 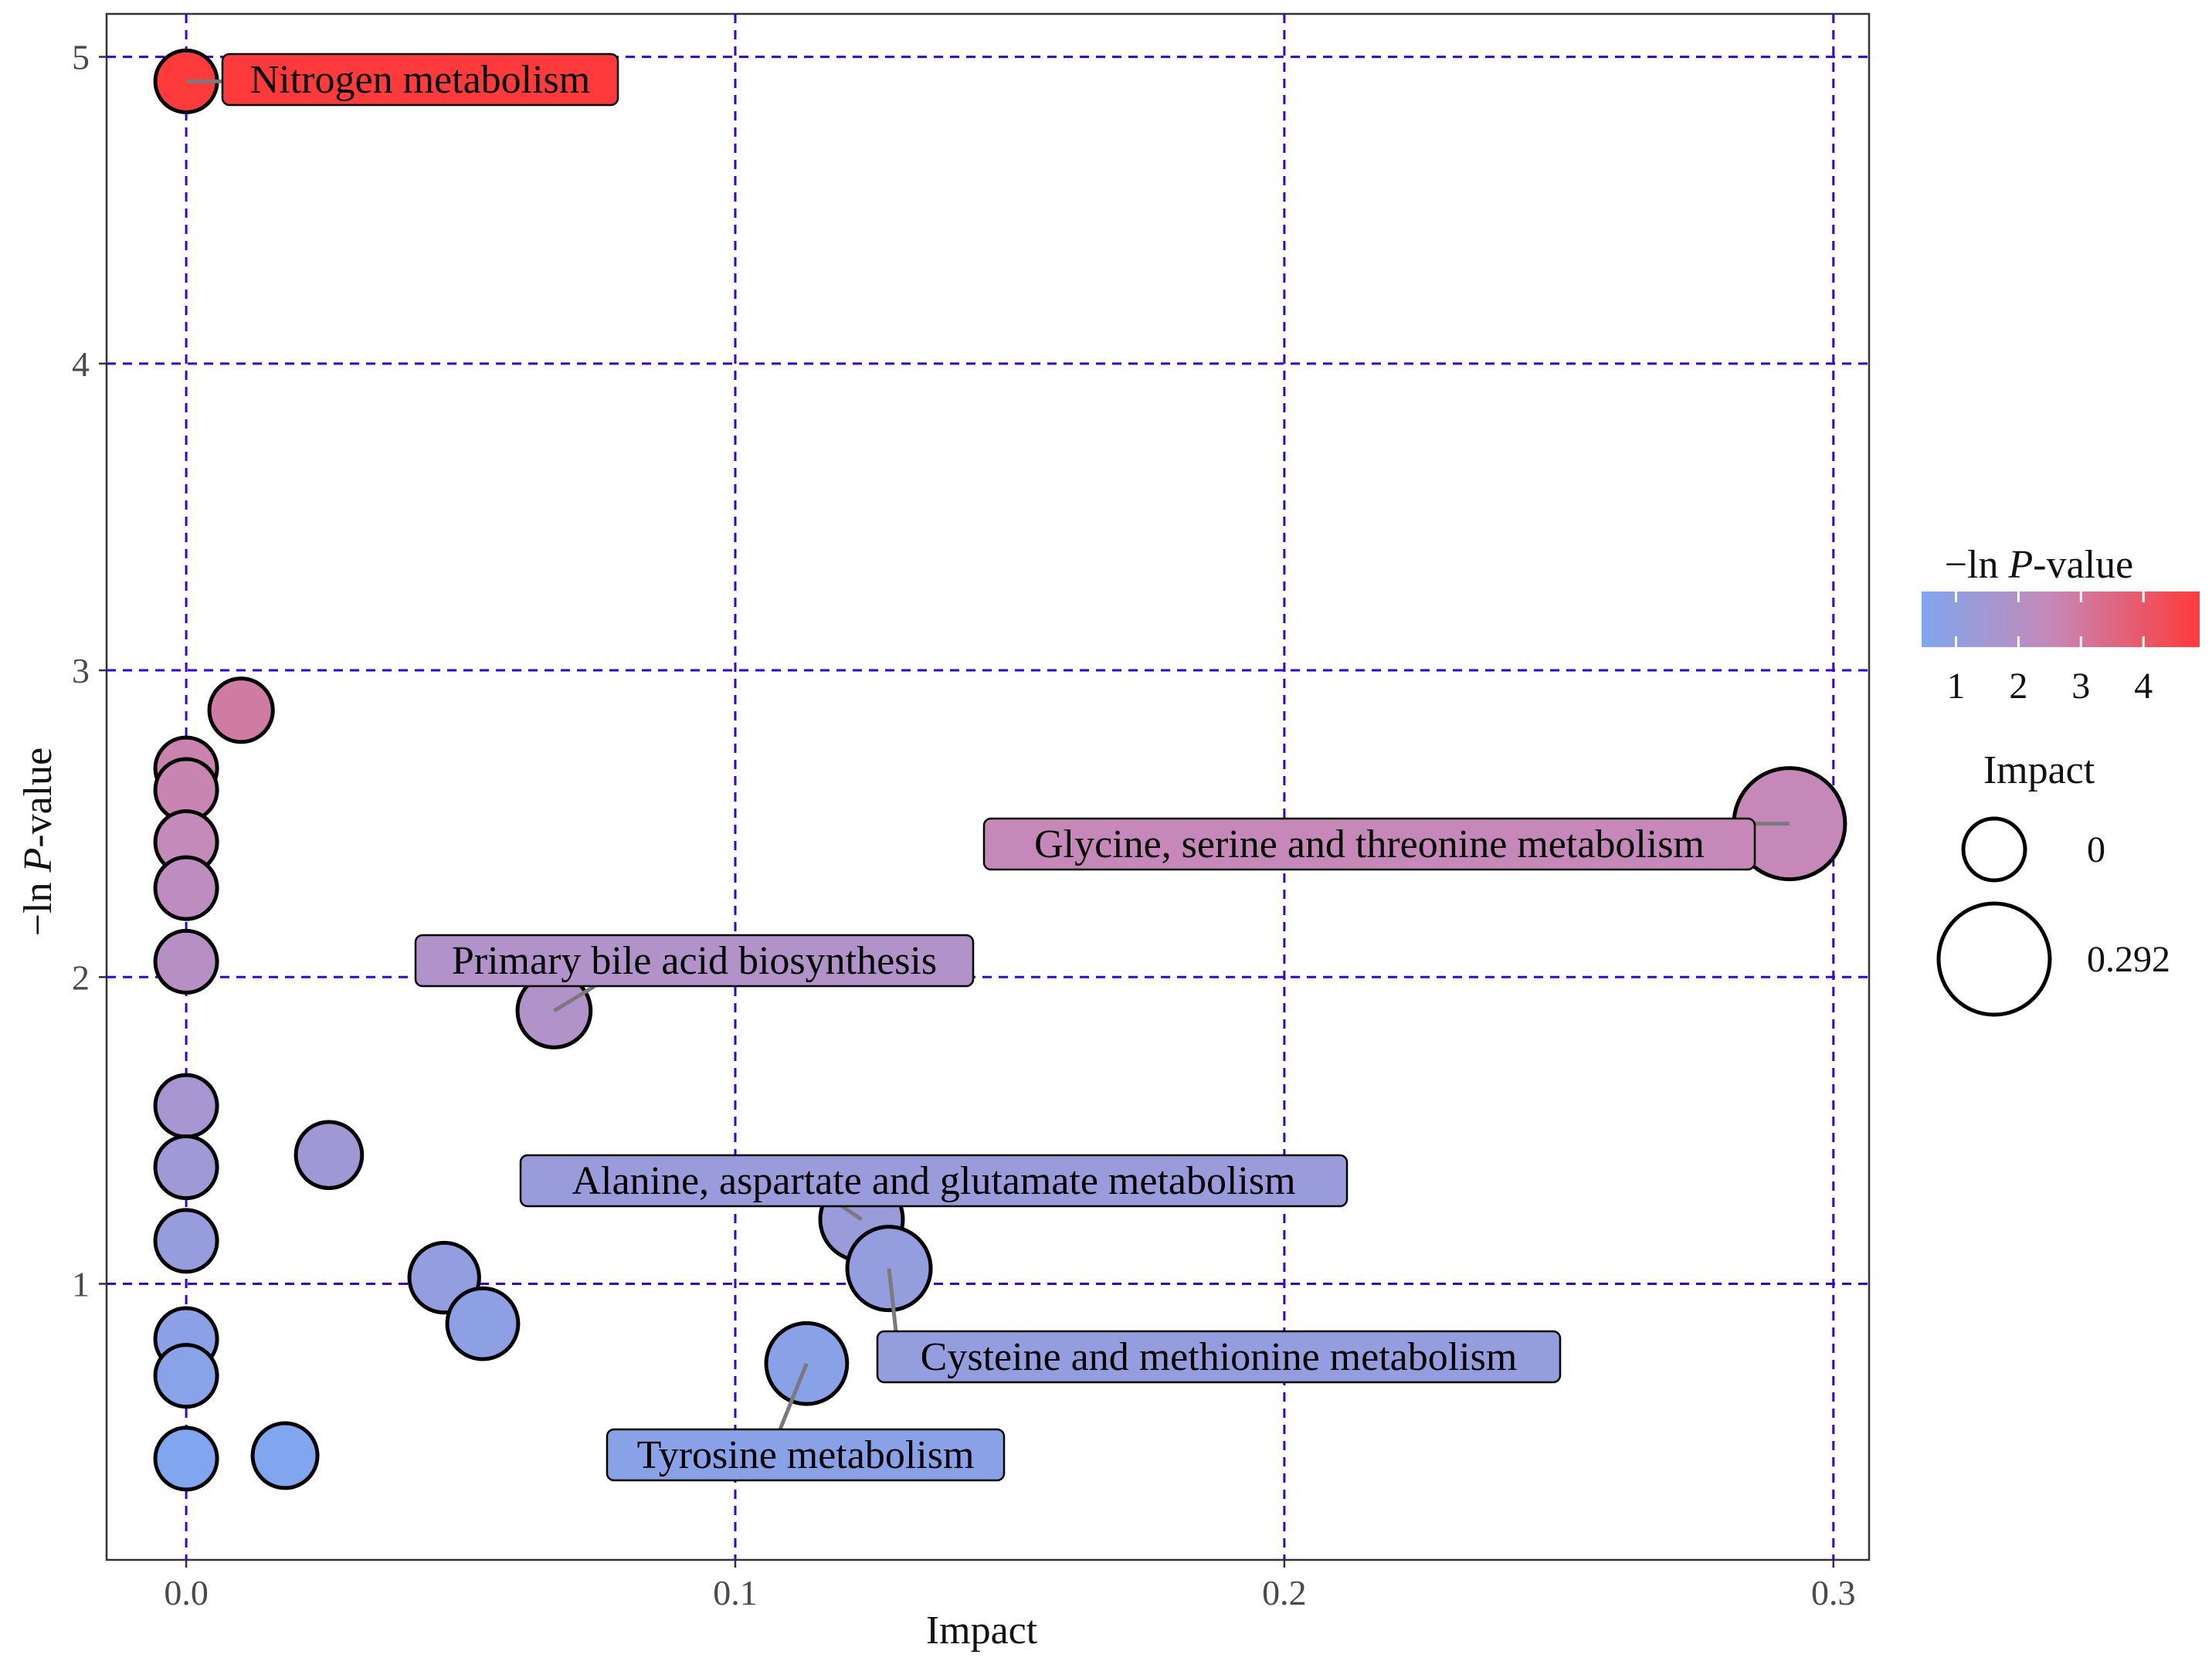 What do you see at coordinates (2018, 686) in the screenshot?
I see `colorbar-tick-label: 2` at bounding box center [2018, 686].